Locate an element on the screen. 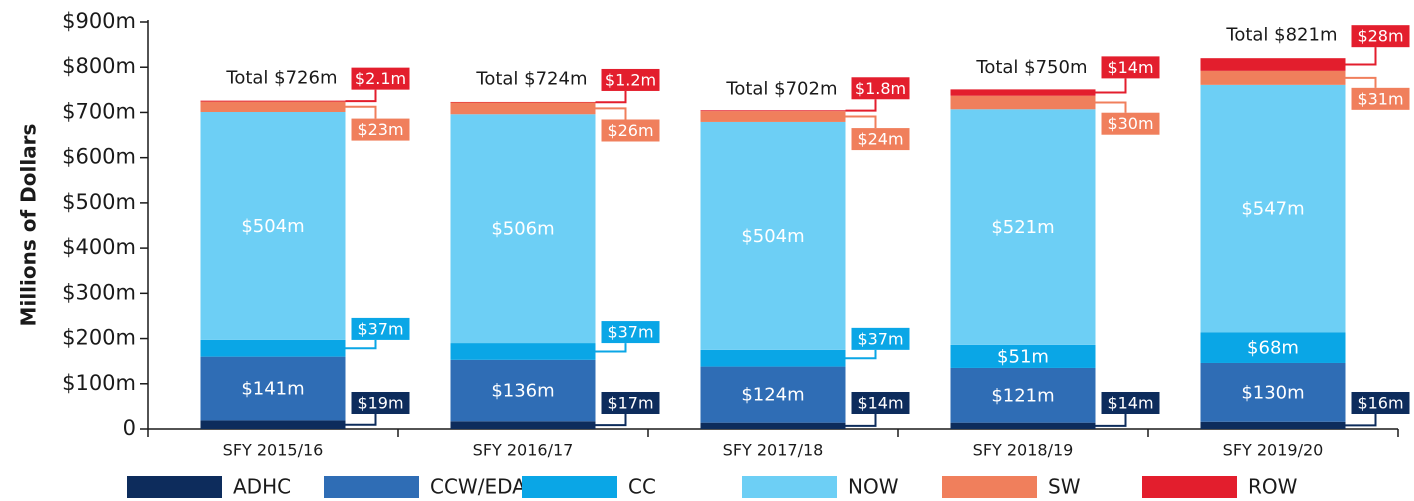 The height and width of the screenshot is (501, 1414). value-label: $1.2m is located at coordinates (630, 79).